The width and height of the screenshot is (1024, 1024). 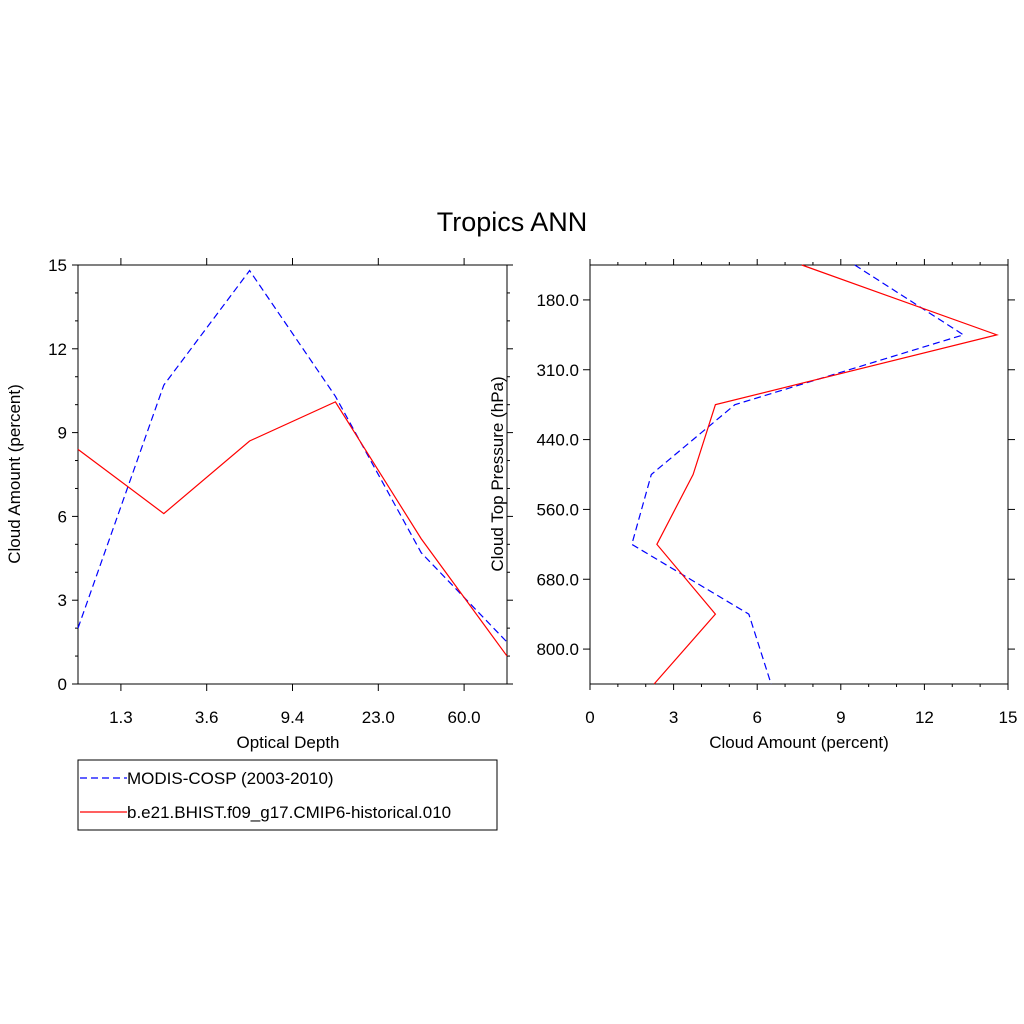 What do you see at coordinates (840, 717) in the screenshot?
I see `right-x-tick-label: 9` at bounding box center [840, 717].